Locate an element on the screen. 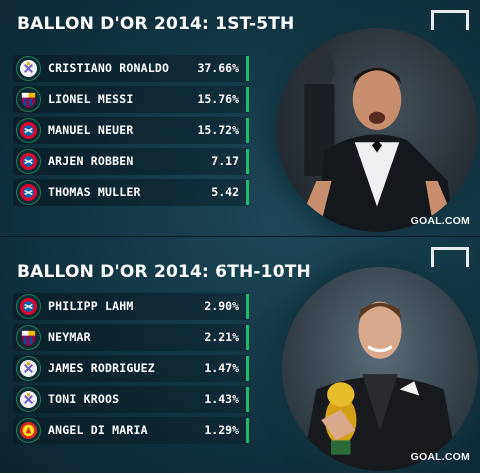  panel-title: BALLON D'OR 2014: 6TH-10TH is located at coordinates (164, 272).